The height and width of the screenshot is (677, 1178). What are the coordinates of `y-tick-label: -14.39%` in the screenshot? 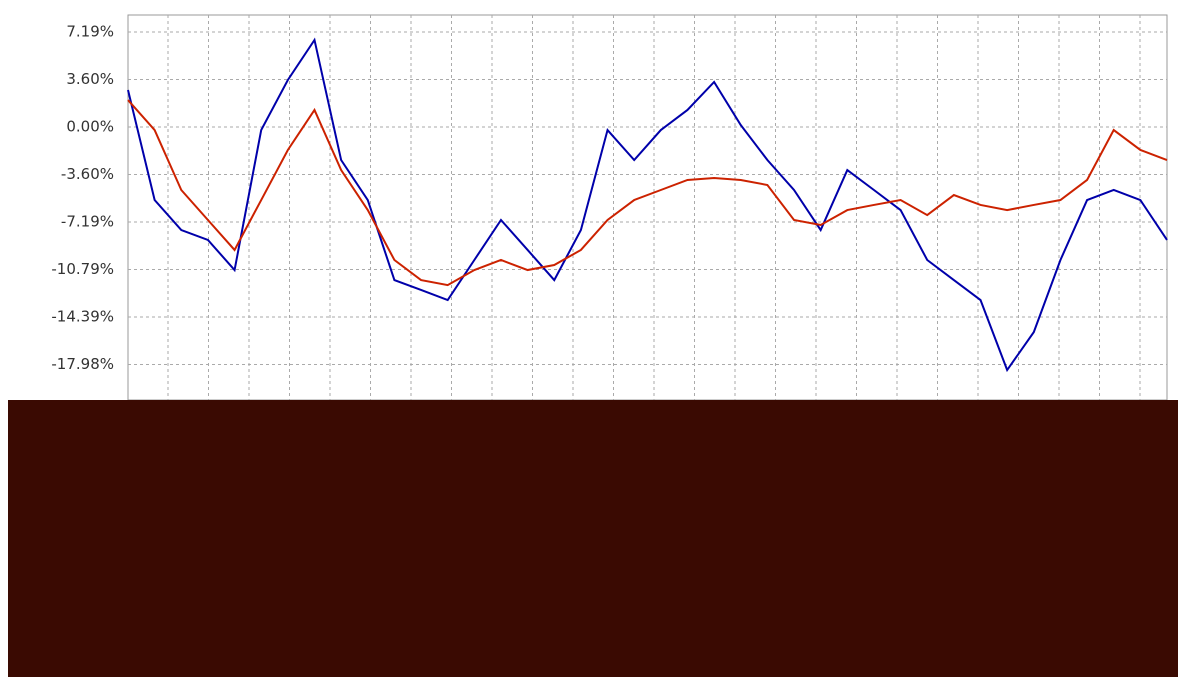 It's located at (82, 317).